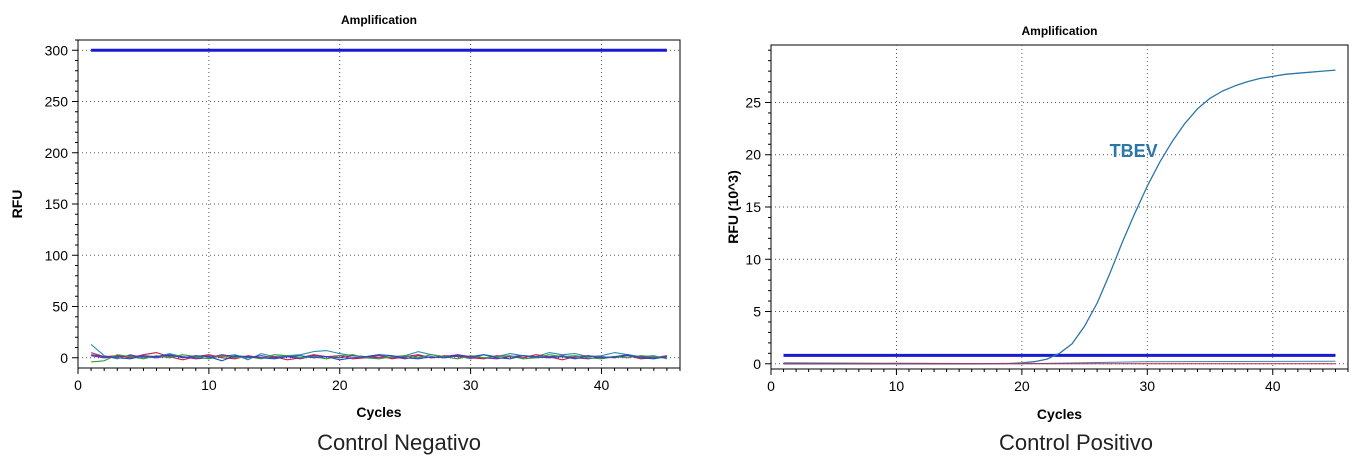 The width and height of the screenshot is (1365, 458). Describe the element at coordinates (57, 255) in the screenshot. I see `y-tick-label: 100` at that location.